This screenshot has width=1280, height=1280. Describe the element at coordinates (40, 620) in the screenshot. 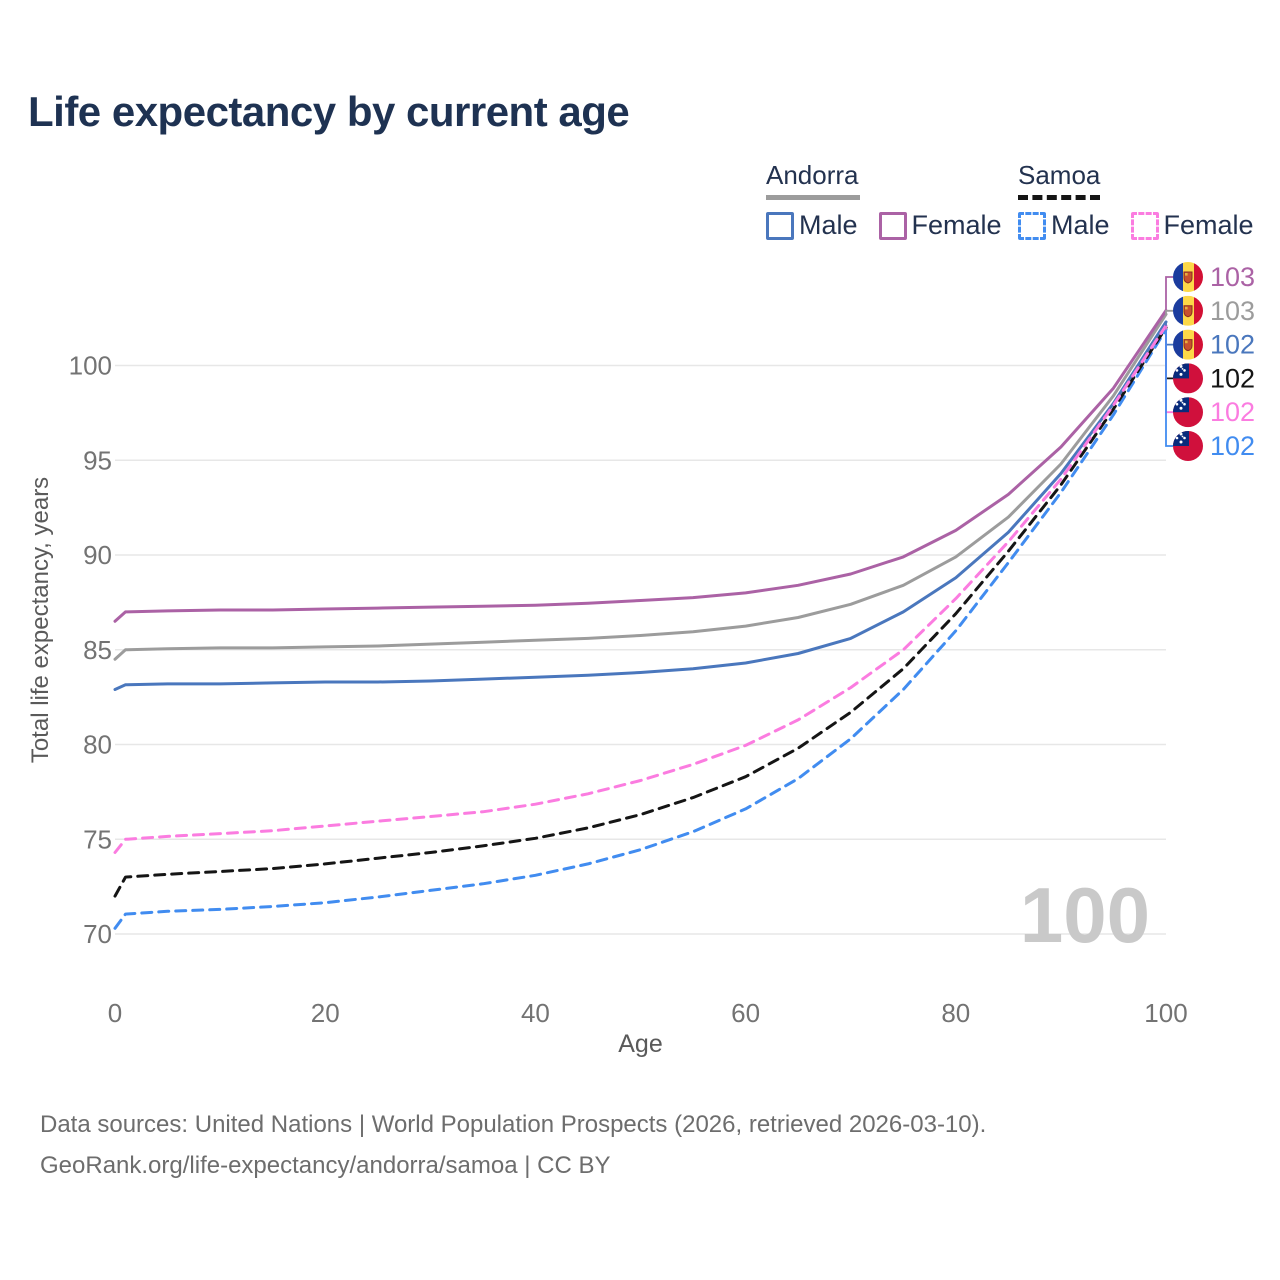

I see `y-axis-title: Total life expectancy, years` at that location.